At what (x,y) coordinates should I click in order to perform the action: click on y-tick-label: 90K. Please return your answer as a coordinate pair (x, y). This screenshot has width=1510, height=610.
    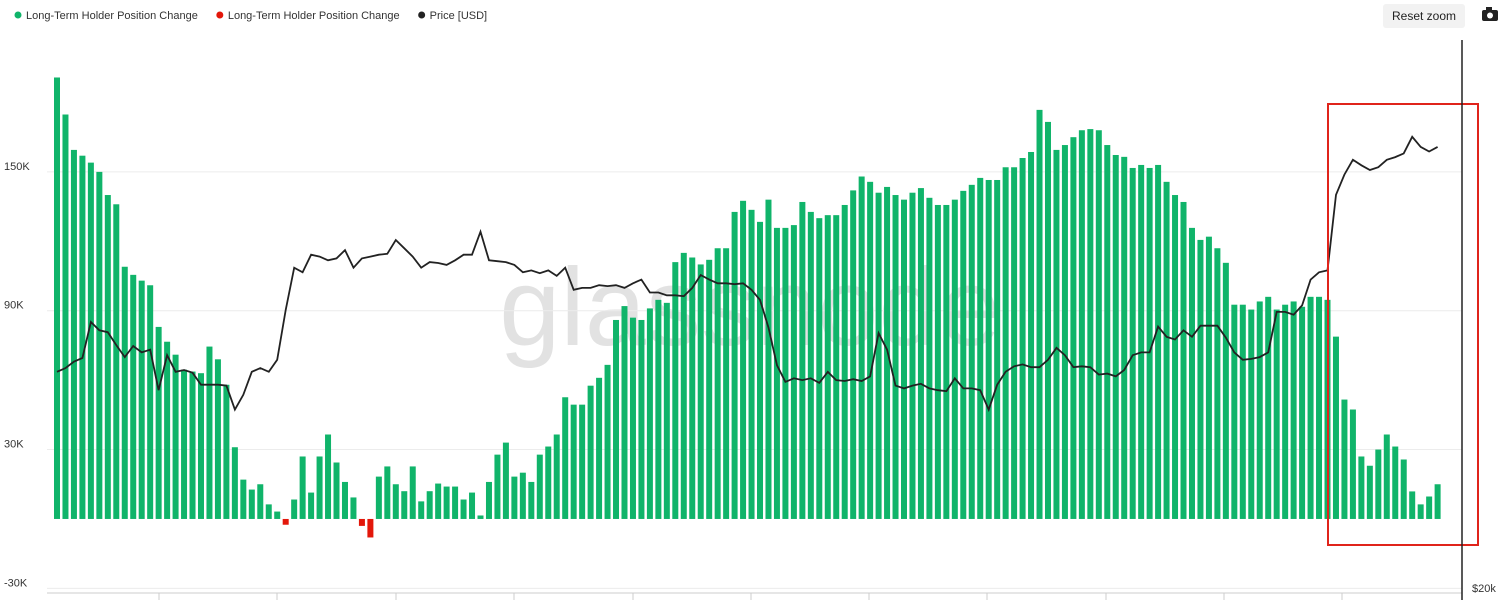
    Looking at the image, I should click on (14, 306).